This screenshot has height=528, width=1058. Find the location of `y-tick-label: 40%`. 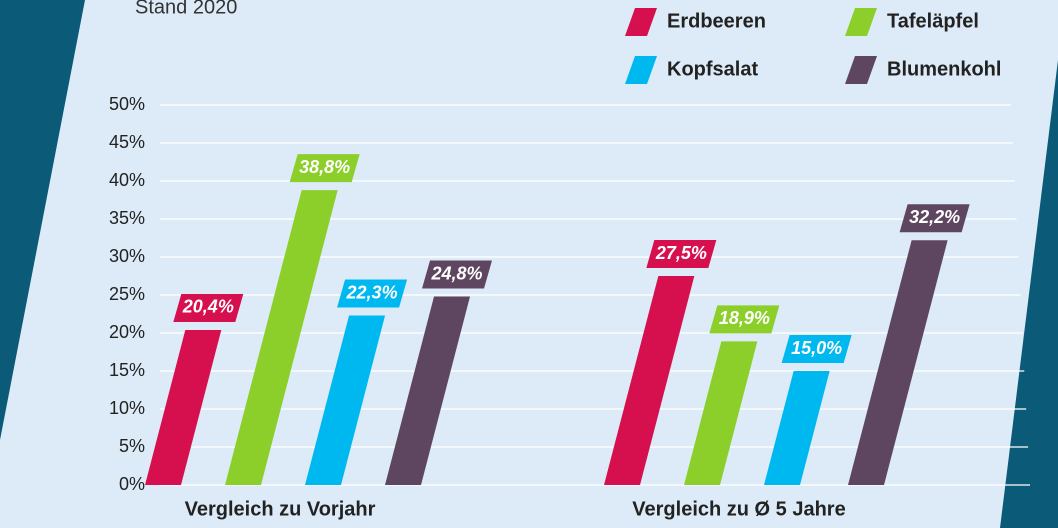

y-tick-label: 40% is located at coordinates (127, 180).